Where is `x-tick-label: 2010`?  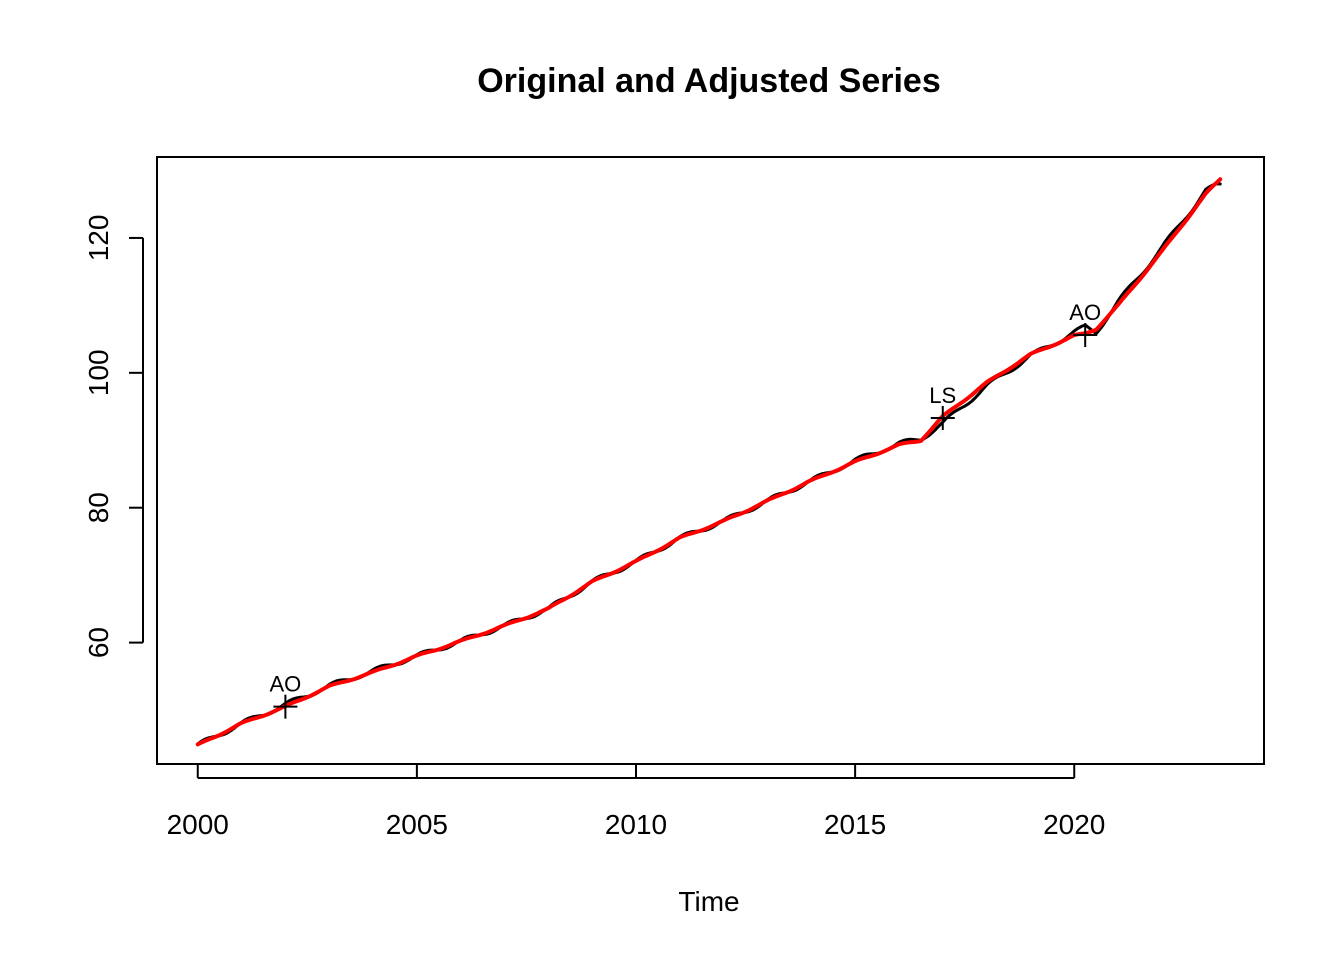
x-tick-label: 2010 is located at coordinates (636, 824).